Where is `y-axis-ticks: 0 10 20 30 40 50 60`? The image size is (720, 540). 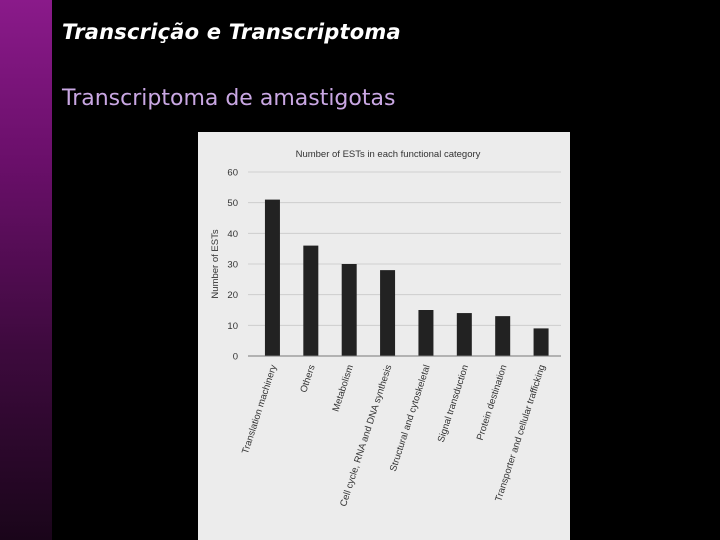
y-axis-ticks: 0 10 20 30 40 50 60 is located at coordinates (232, 265).